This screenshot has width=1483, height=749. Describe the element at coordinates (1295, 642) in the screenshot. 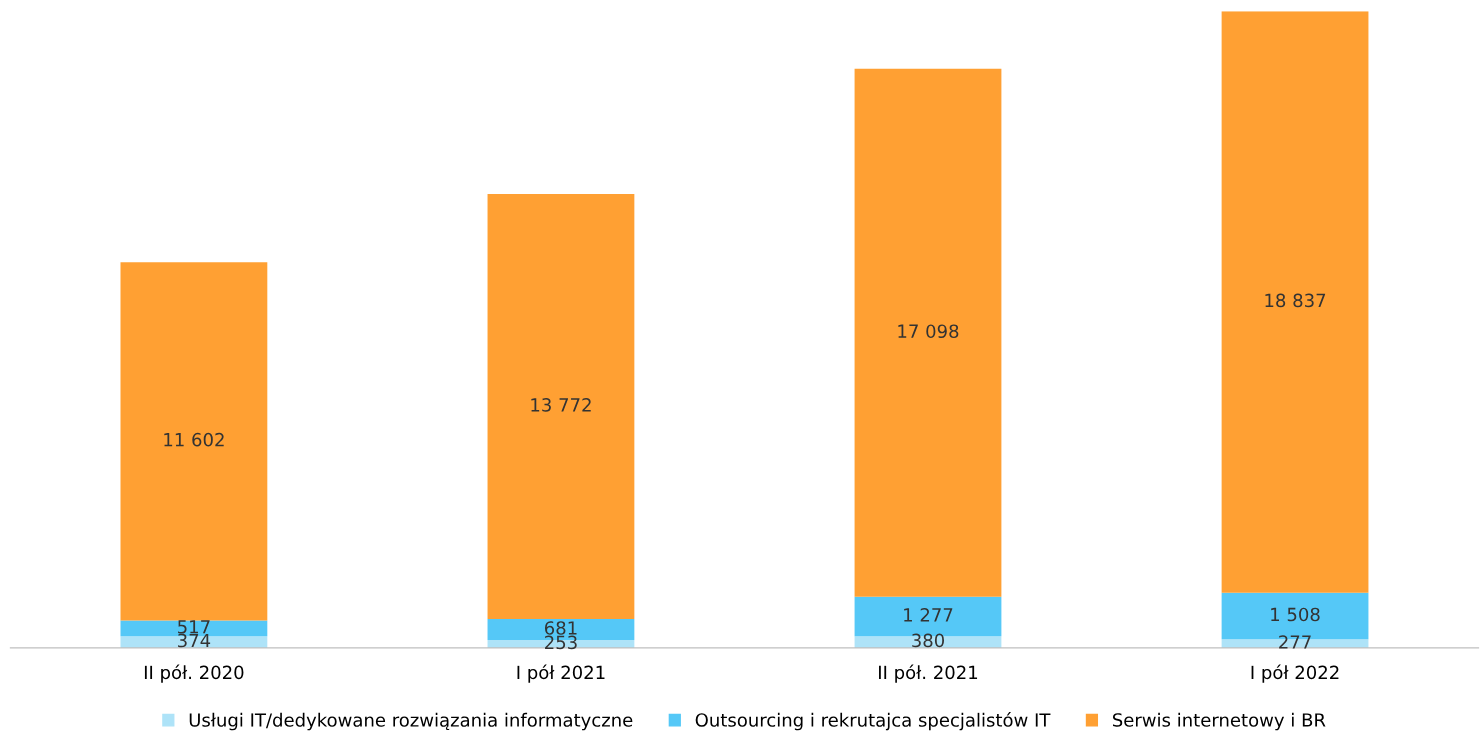

I see `data-label: 277` at that location.